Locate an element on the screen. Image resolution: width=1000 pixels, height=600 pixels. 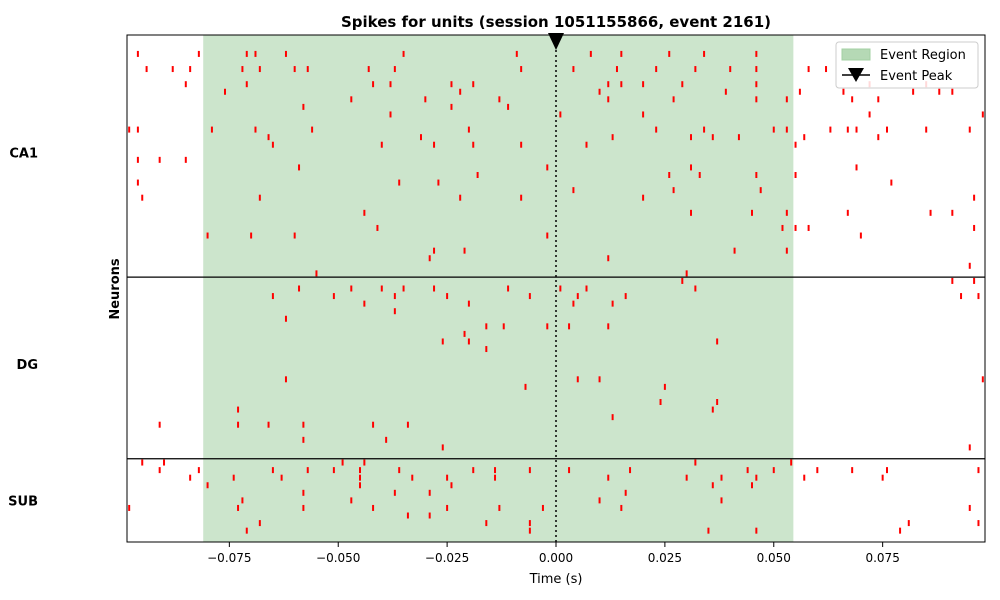
x-axis-ticks: −0.075 −0.050 −0.025 0.000 0.025 0.050 0.075 is located at coordinates (553, 553).